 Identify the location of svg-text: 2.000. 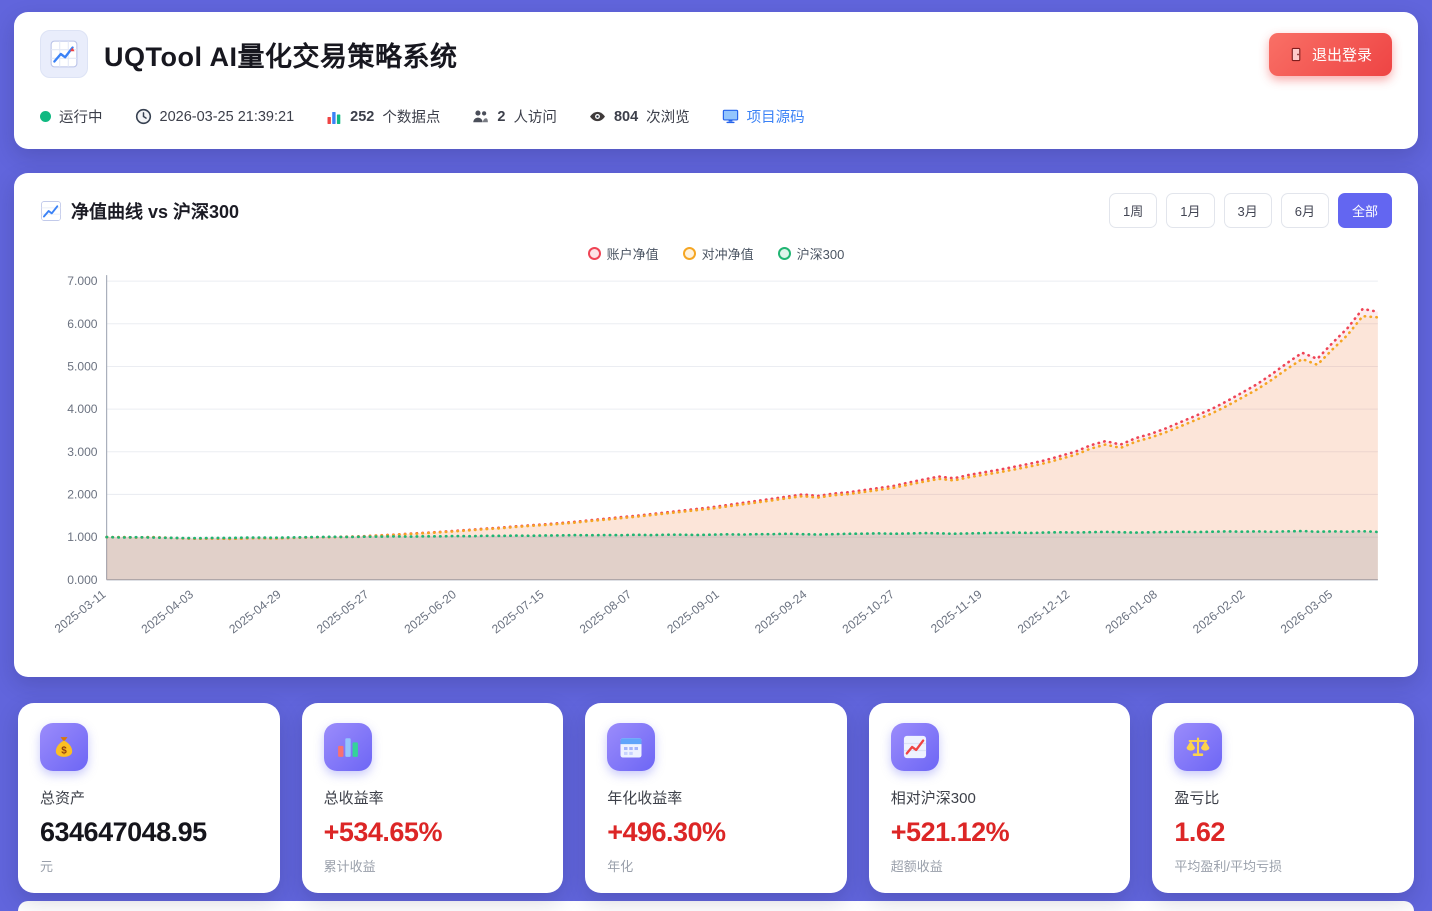
(82, 494).